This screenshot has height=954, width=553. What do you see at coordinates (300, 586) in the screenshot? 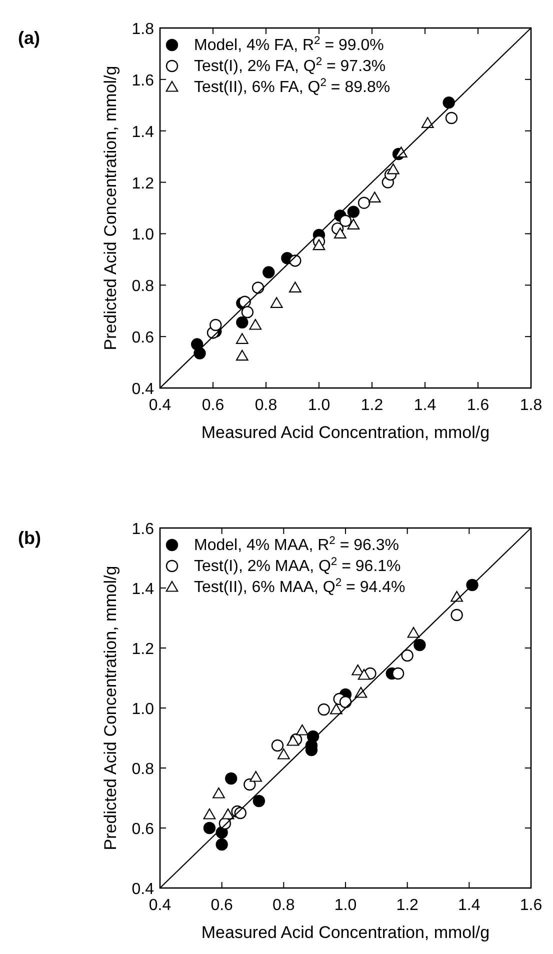
I see `legend-label: Test(II), 6% MAA, Q$^{2}$ = 94.4%` at bounding box center [300, 586].